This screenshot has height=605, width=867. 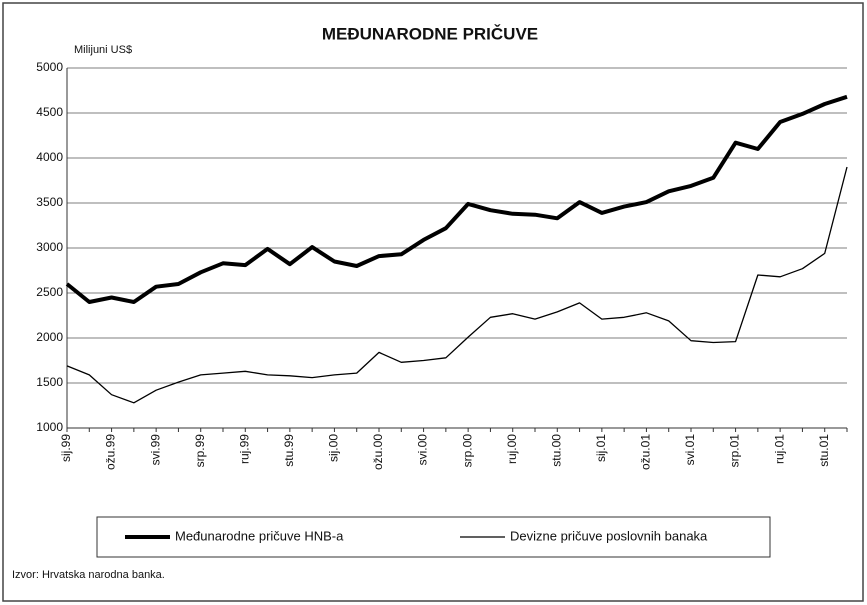 I want to click on y-axis-label: Milijuni US$, so click(x=103, y=50).